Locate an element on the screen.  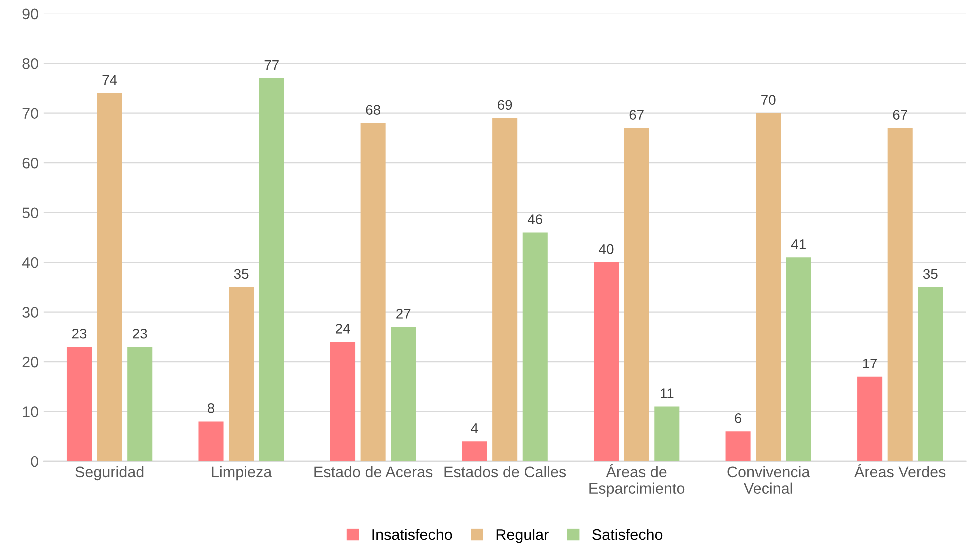
y-tick-label: 10 is located at coordinates (30, 412).